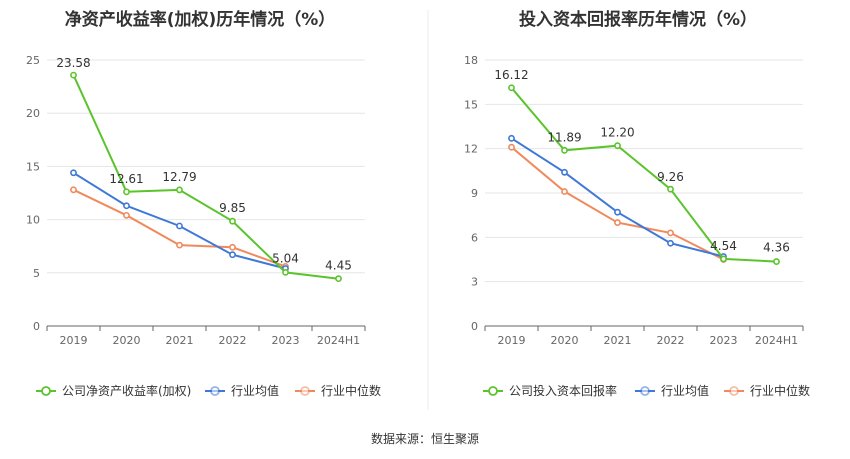 The width and height of the screenshot is (850, 459). I want to click on data-label: 11.89, so click(564, 137).